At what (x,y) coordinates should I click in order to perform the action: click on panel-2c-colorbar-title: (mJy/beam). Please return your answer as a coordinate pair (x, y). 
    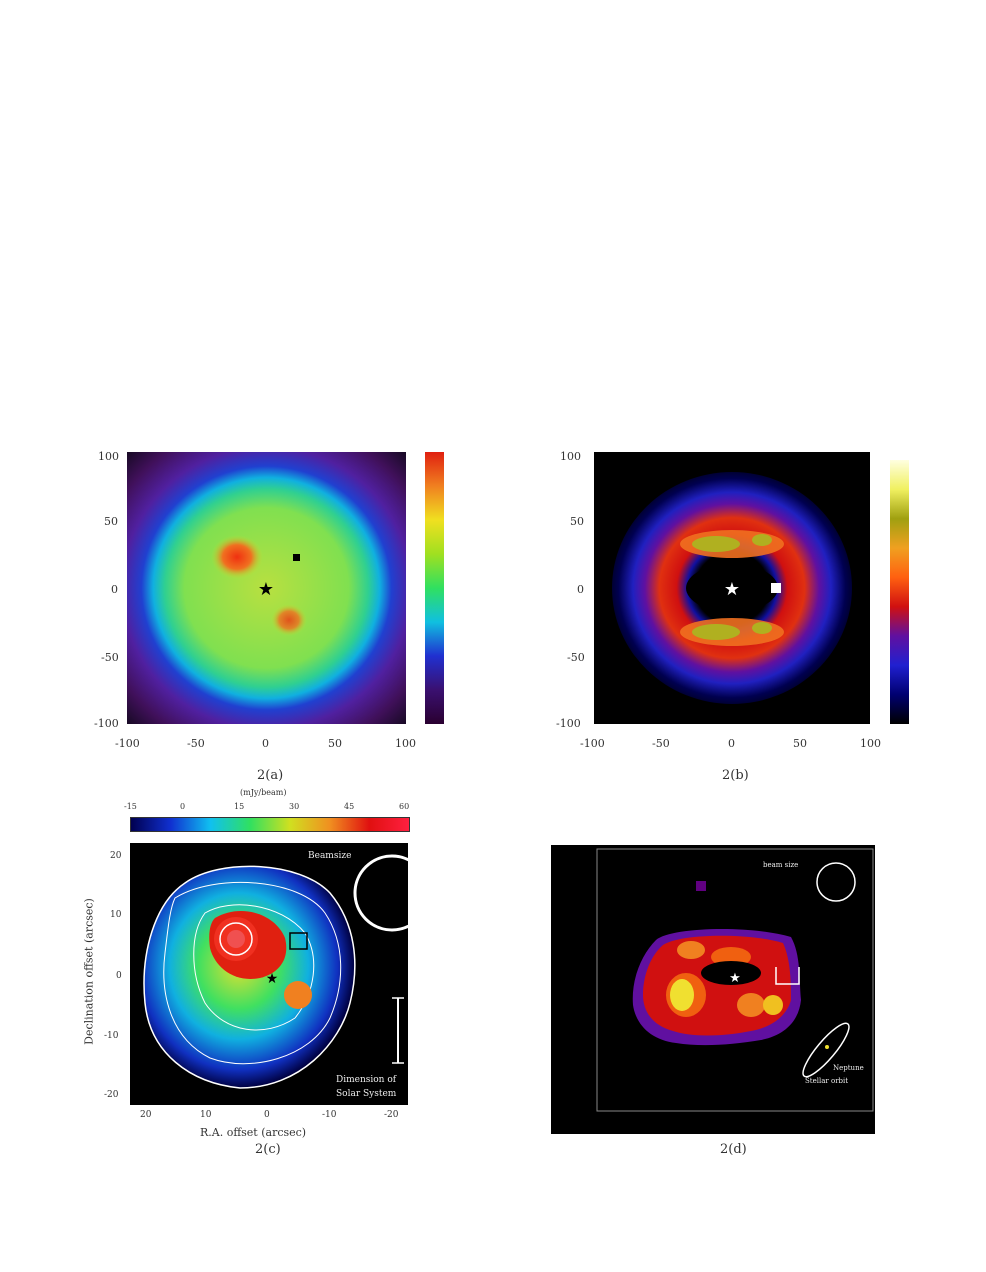
    Looking at the image, I should click on (263, 792).